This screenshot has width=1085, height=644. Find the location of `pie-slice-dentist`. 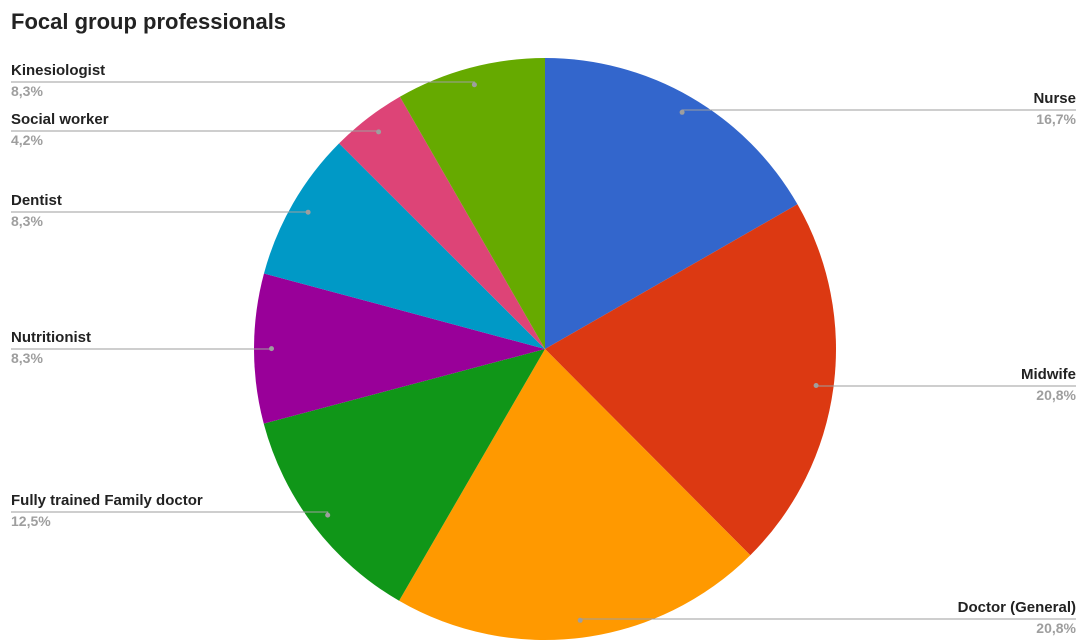

pie-slice-dentist is located at coordinates (404, 246).